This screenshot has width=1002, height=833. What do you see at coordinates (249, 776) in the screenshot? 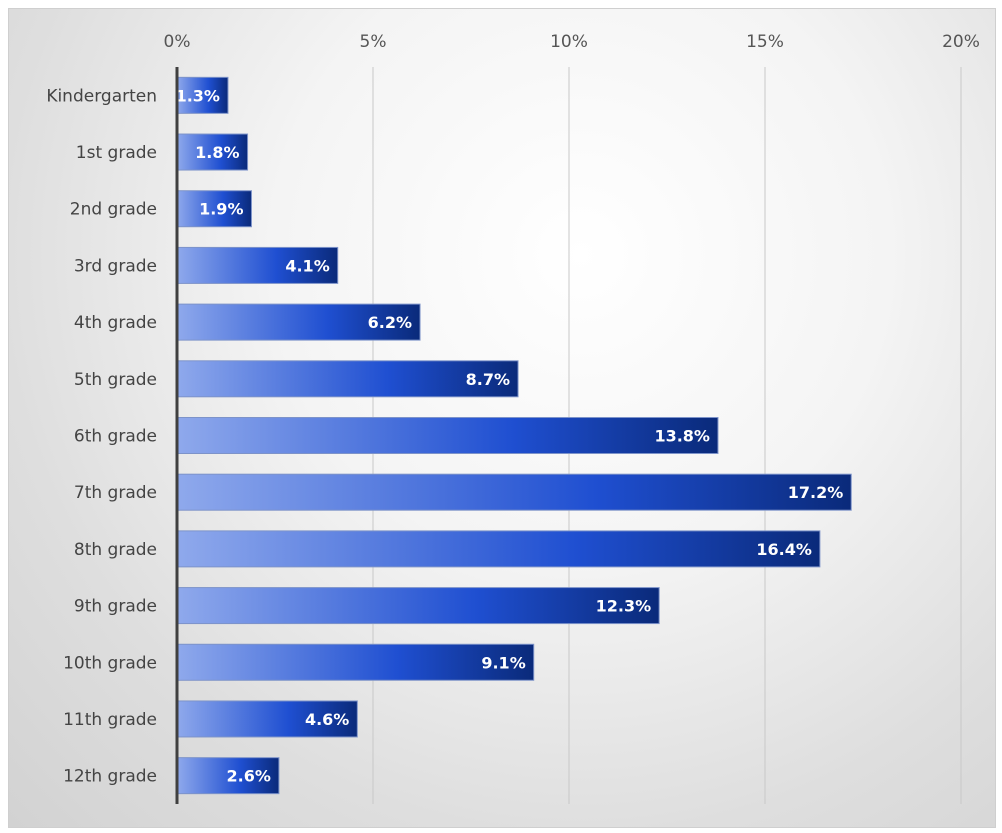
I see `data-label: 2.6%` at bounding box center [249, 776].